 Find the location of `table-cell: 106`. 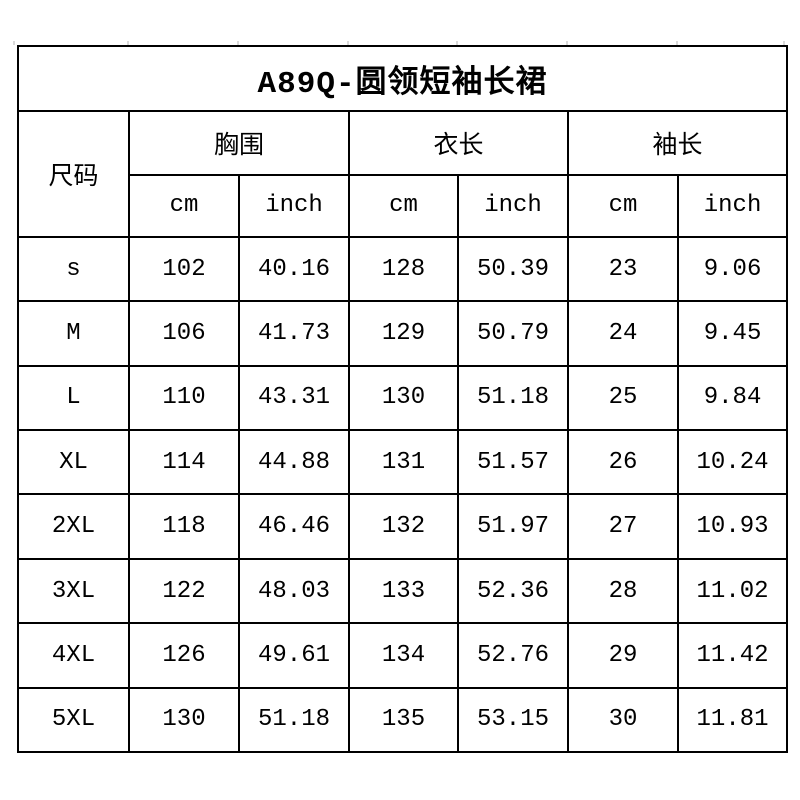

table-cell: 106 is located at coordinates (184, 333).